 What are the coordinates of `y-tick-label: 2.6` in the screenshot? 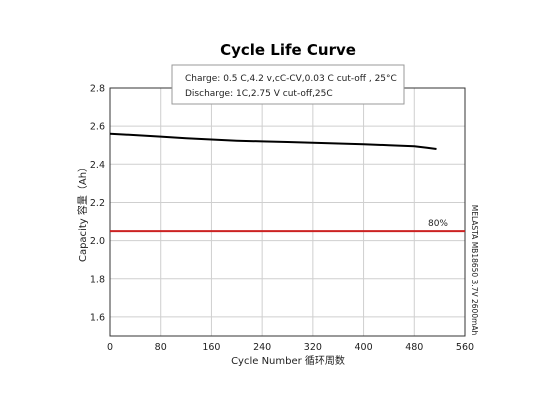 It's located at (97, 127).